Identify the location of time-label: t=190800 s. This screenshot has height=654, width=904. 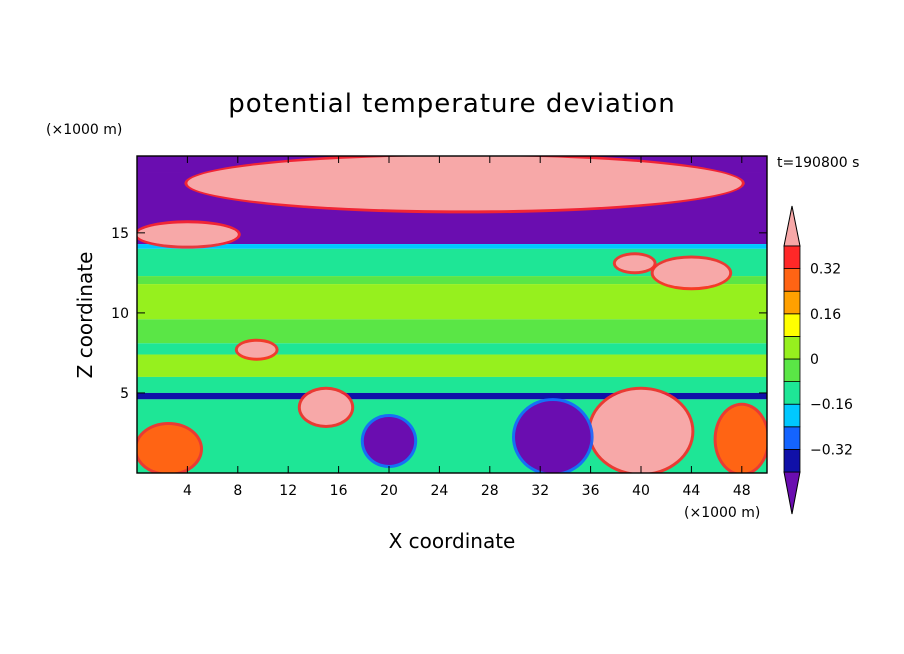
(818, 163).